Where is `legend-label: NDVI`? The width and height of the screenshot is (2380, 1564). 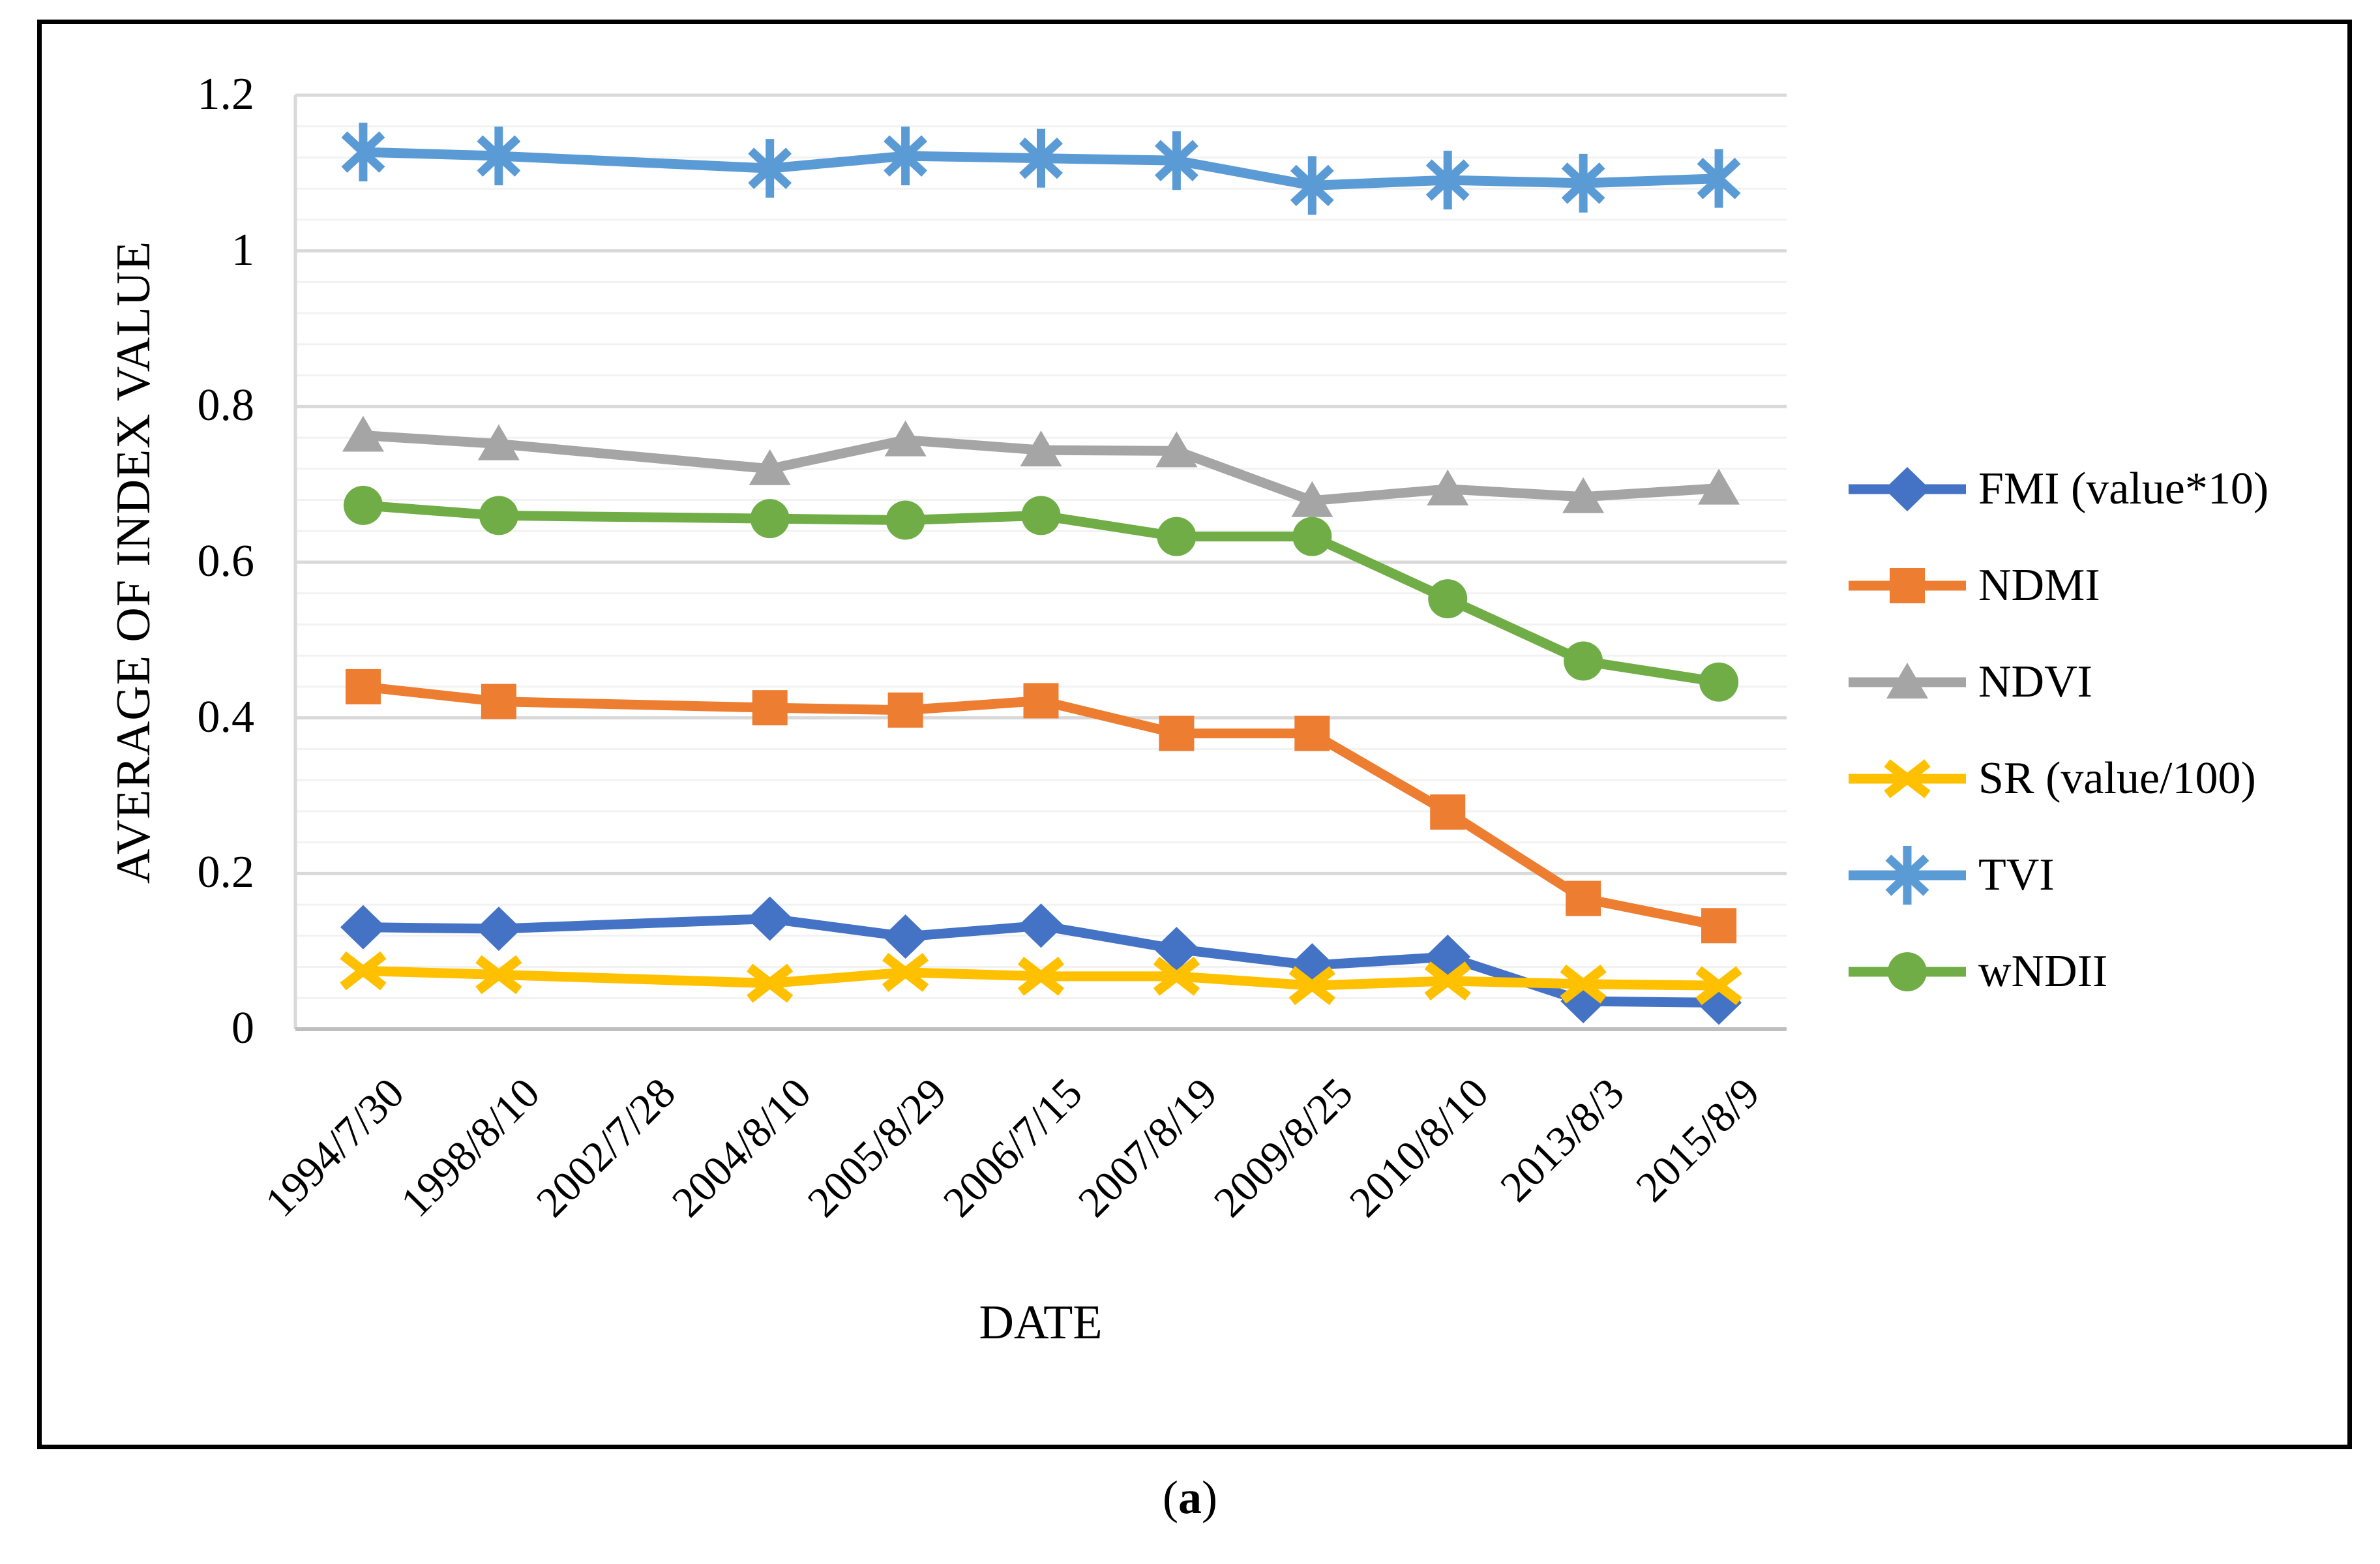 legend-label: NDVI is located at coordinates (2035, 682).